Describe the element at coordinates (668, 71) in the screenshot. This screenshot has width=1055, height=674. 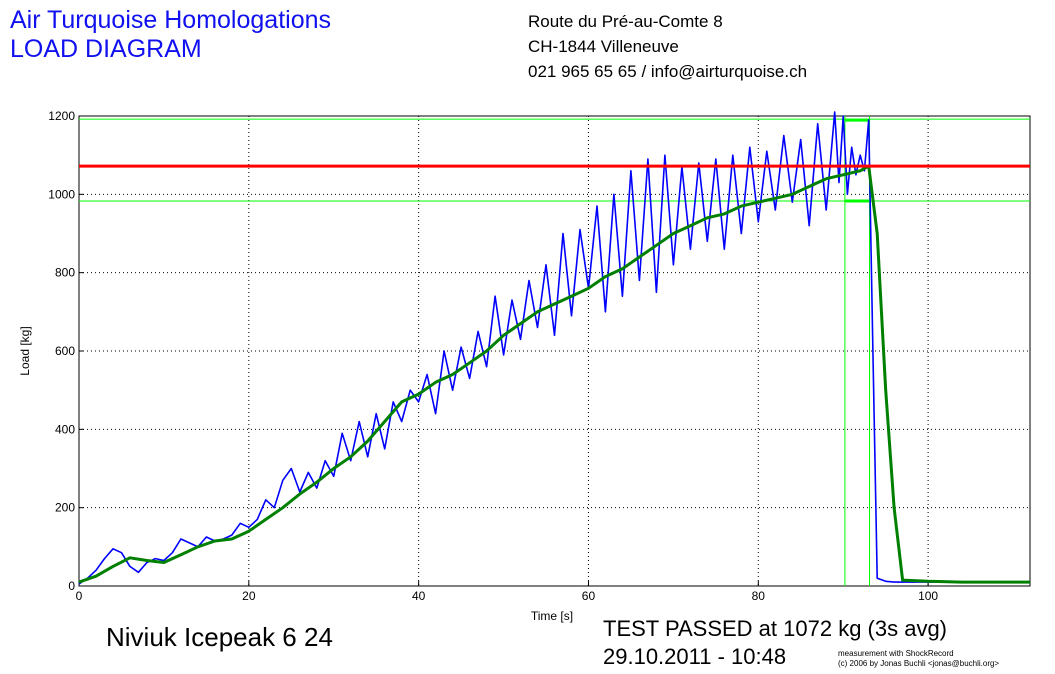
I see `address-contact: 021 965 65 65 / info@airturquoise.ch` at that location.